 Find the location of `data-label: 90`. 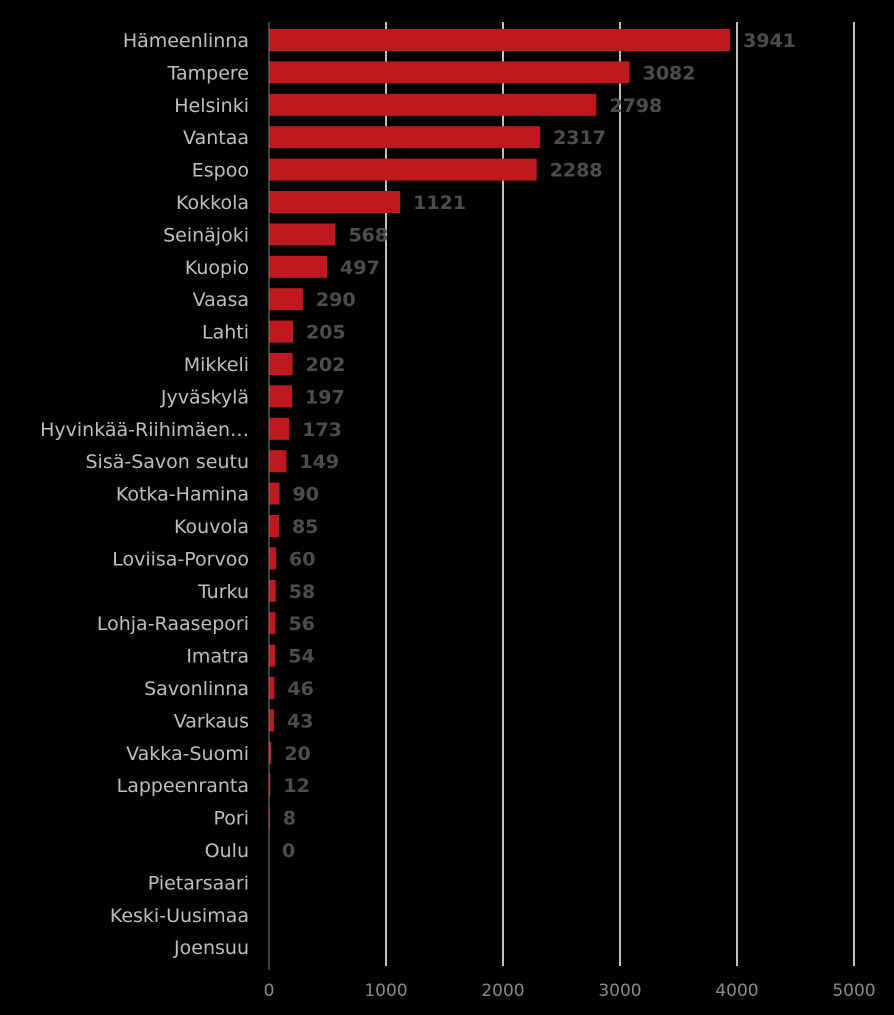

data-label: 90 is located at coordinates (306, 495).